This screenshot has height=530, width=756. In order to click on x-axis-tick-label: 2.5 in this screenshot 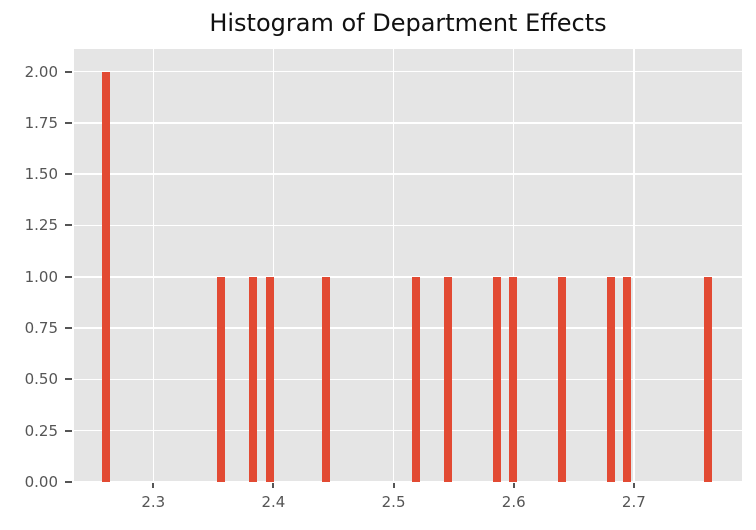, I will do `click(393, 502)`.